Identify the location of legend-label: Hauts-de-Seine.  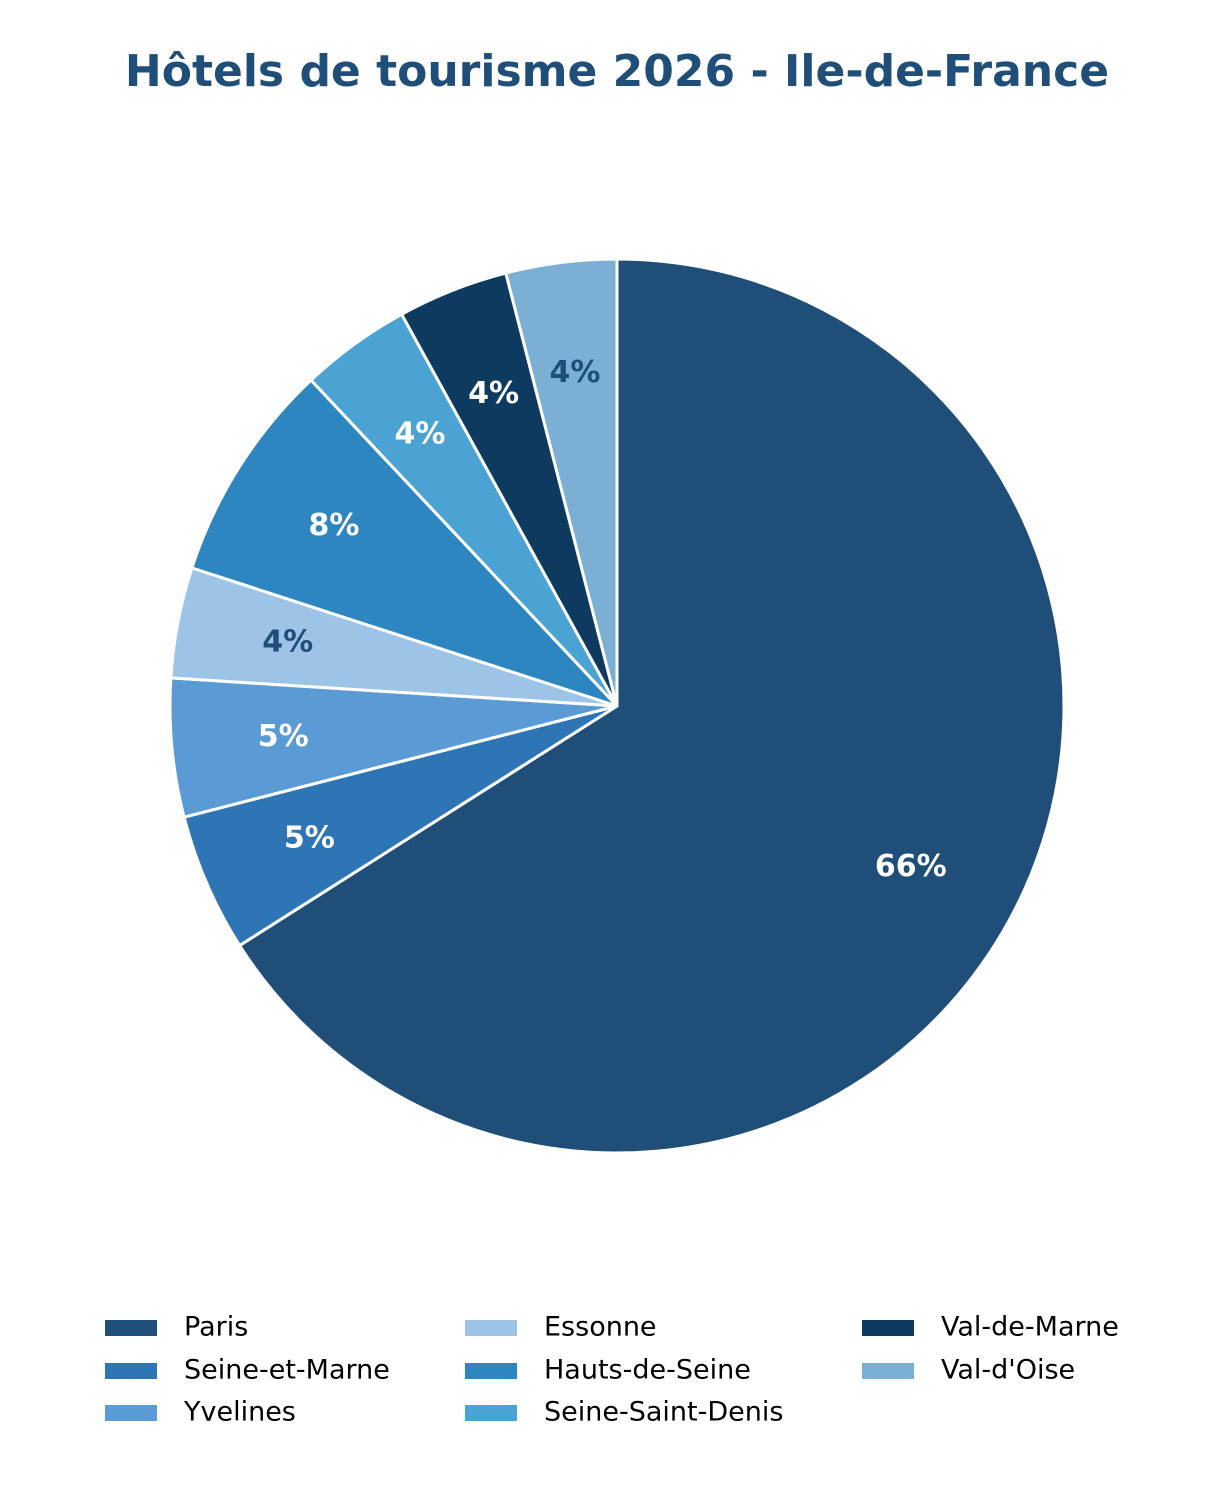
(647, 1370).